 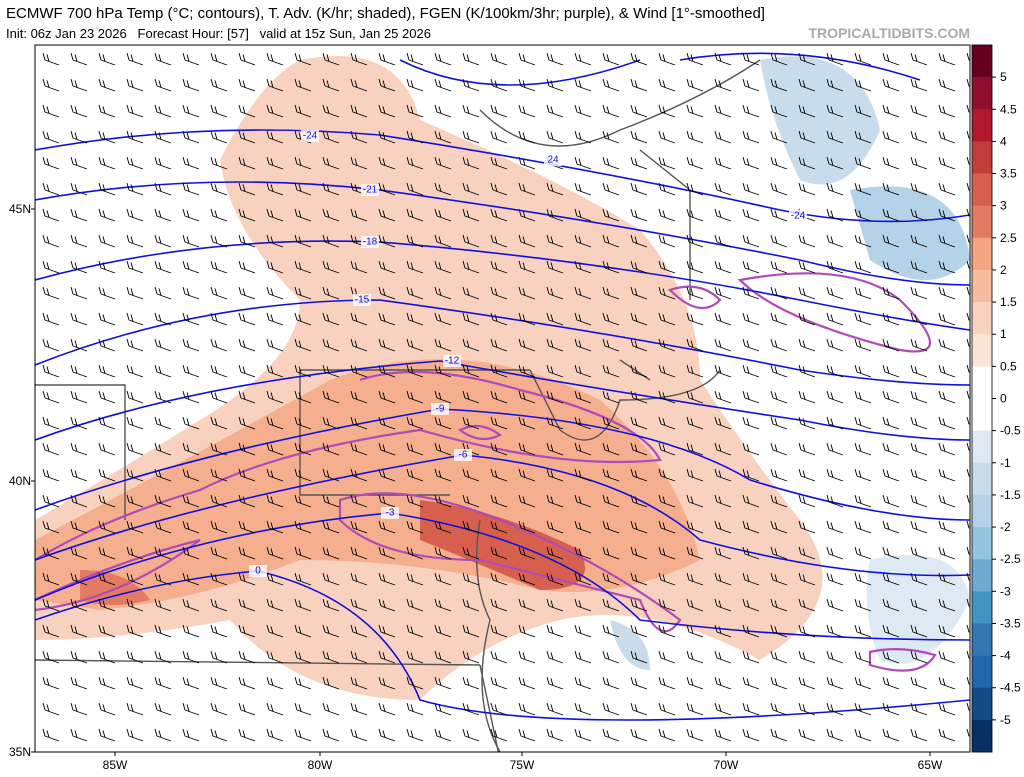 I want to click on colorbar-label: 3, so click(x=1003, y=206).